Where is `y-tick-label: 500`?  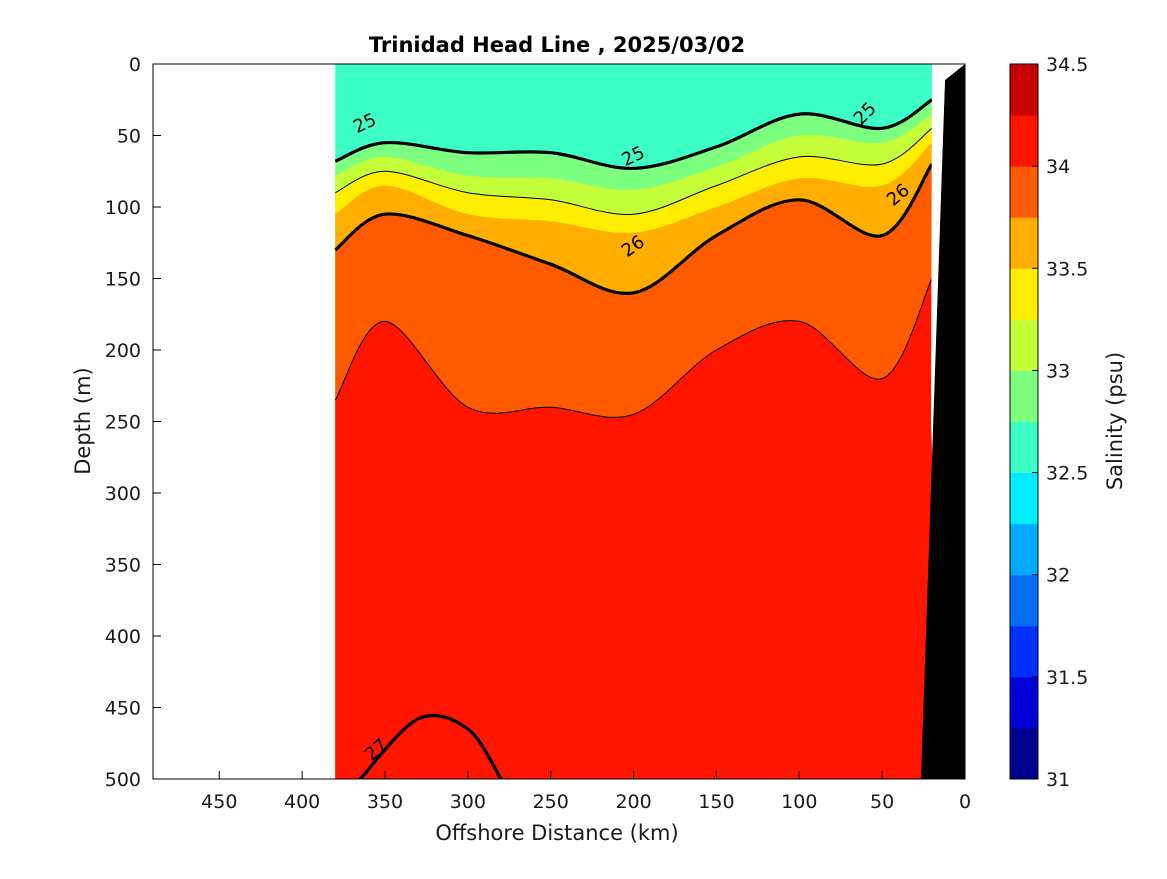 y-tick-label: 500 is located at coordinates (123, 780).